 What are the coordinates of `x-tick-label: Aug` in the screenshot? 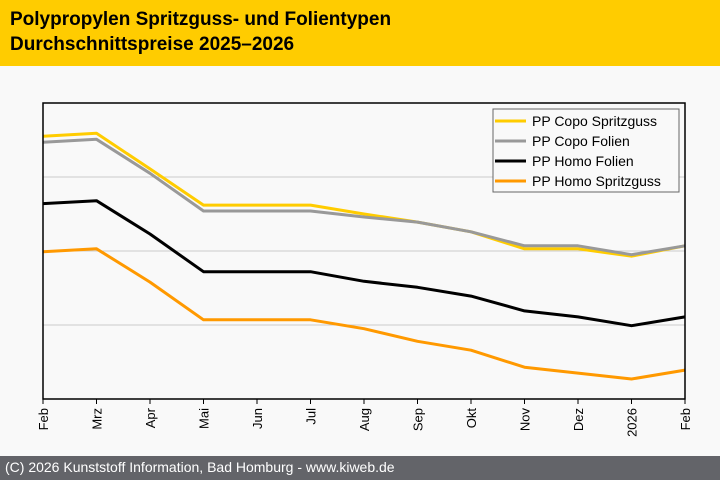 It's located at (364, 419).